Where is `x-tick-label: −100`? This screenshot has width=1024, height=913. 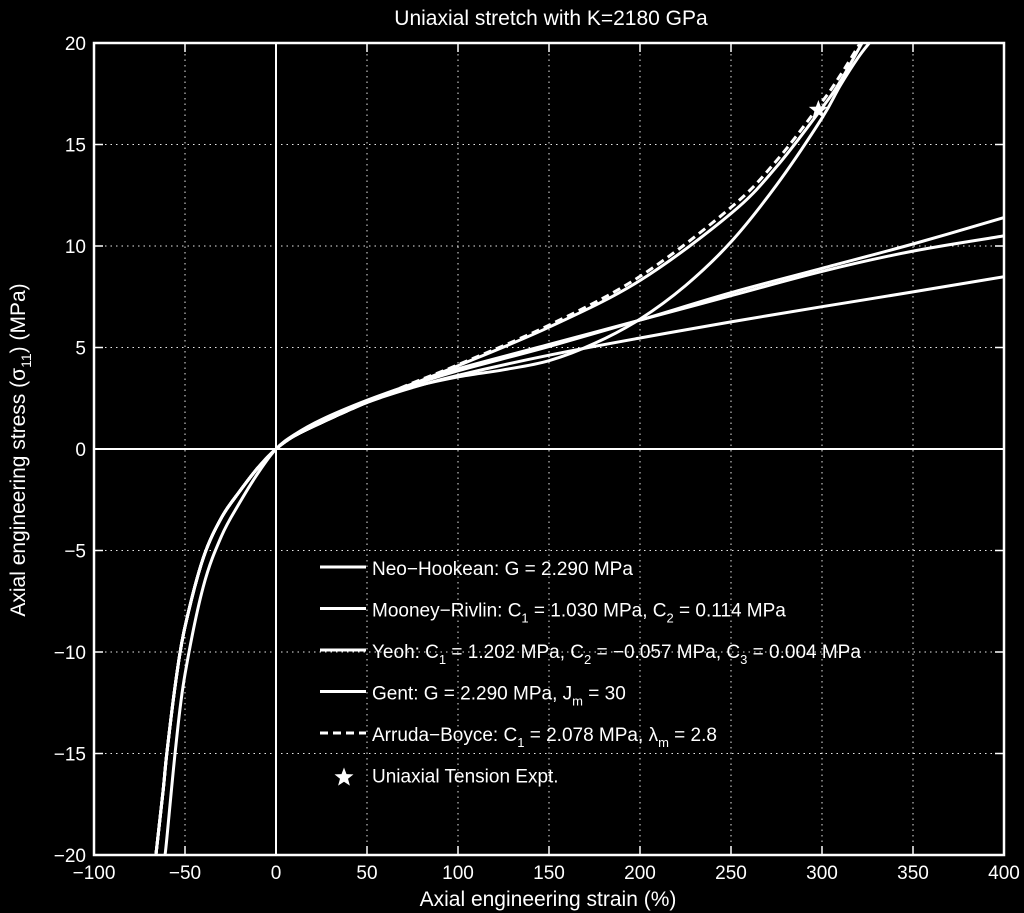 x-tick-label: −100 is located at coordinates (94, 873).